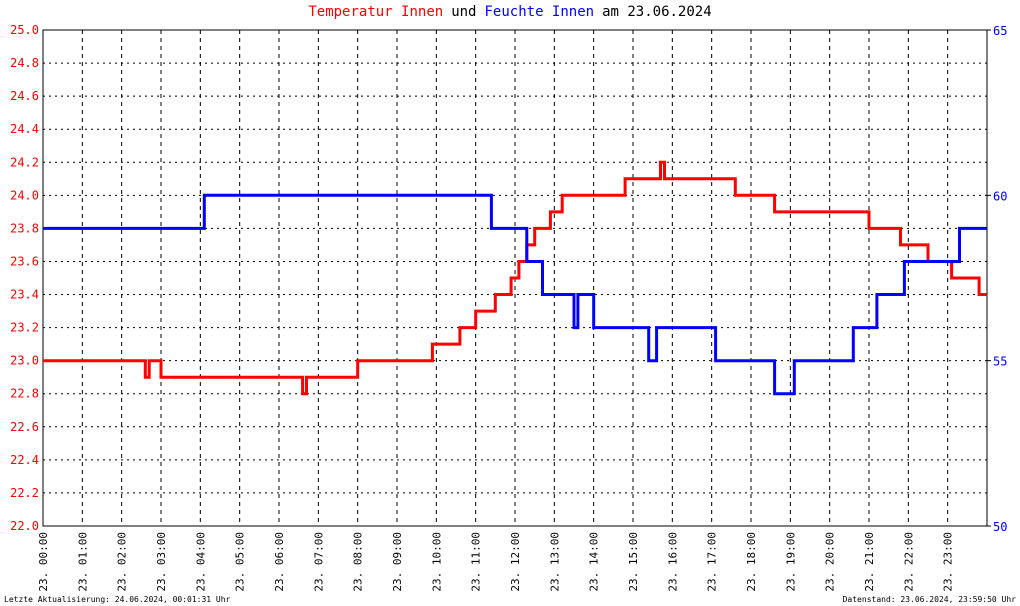  What do you see at coordinates (554, 562) in the screenshot?
I see `x-tick-label: 23. 13:00` at bounding box center [554, 562].